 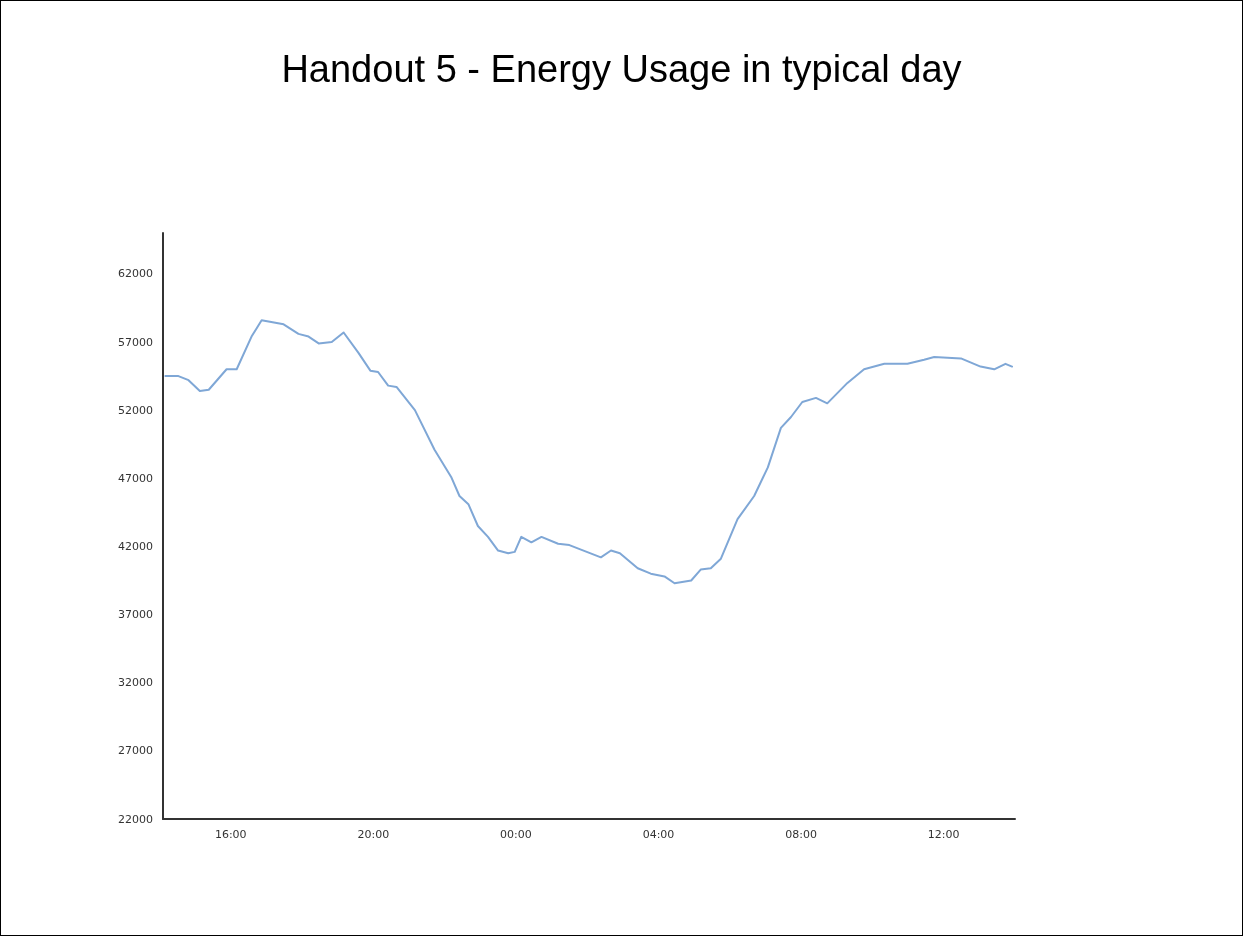 What do you see at coordinates (135, 478) in the screenshot?
I see `y-tick-label: 47000` at bounding box center [135, 478].